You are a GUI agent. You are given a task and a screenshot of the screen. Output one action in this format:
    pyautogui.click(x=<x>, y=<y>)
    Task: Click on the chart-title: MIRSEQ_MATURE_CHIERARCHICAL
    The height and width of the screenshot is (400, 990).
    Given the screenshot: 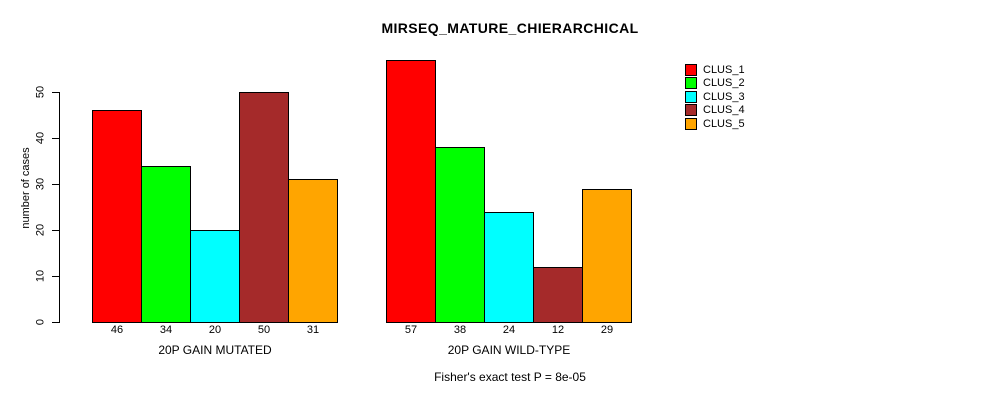 What is the action you would take?
    pyautogui.click(x=510, y=28)
    